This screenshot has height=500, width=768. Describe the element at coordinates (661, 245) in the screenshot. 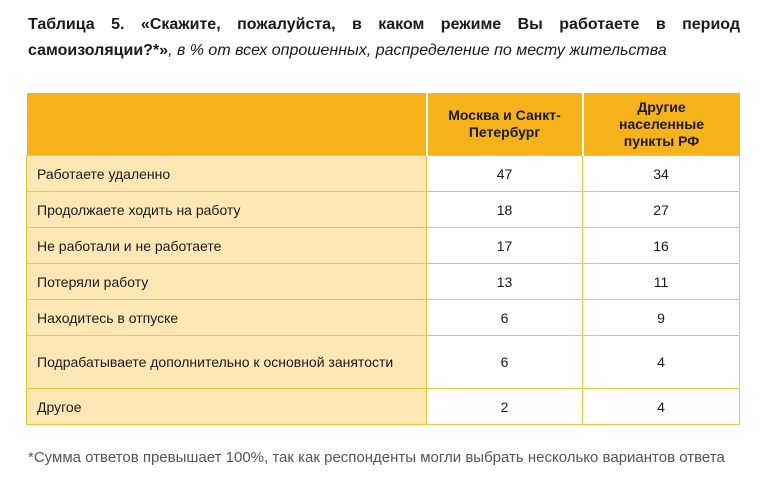

I see `value-other: 16` at that location.